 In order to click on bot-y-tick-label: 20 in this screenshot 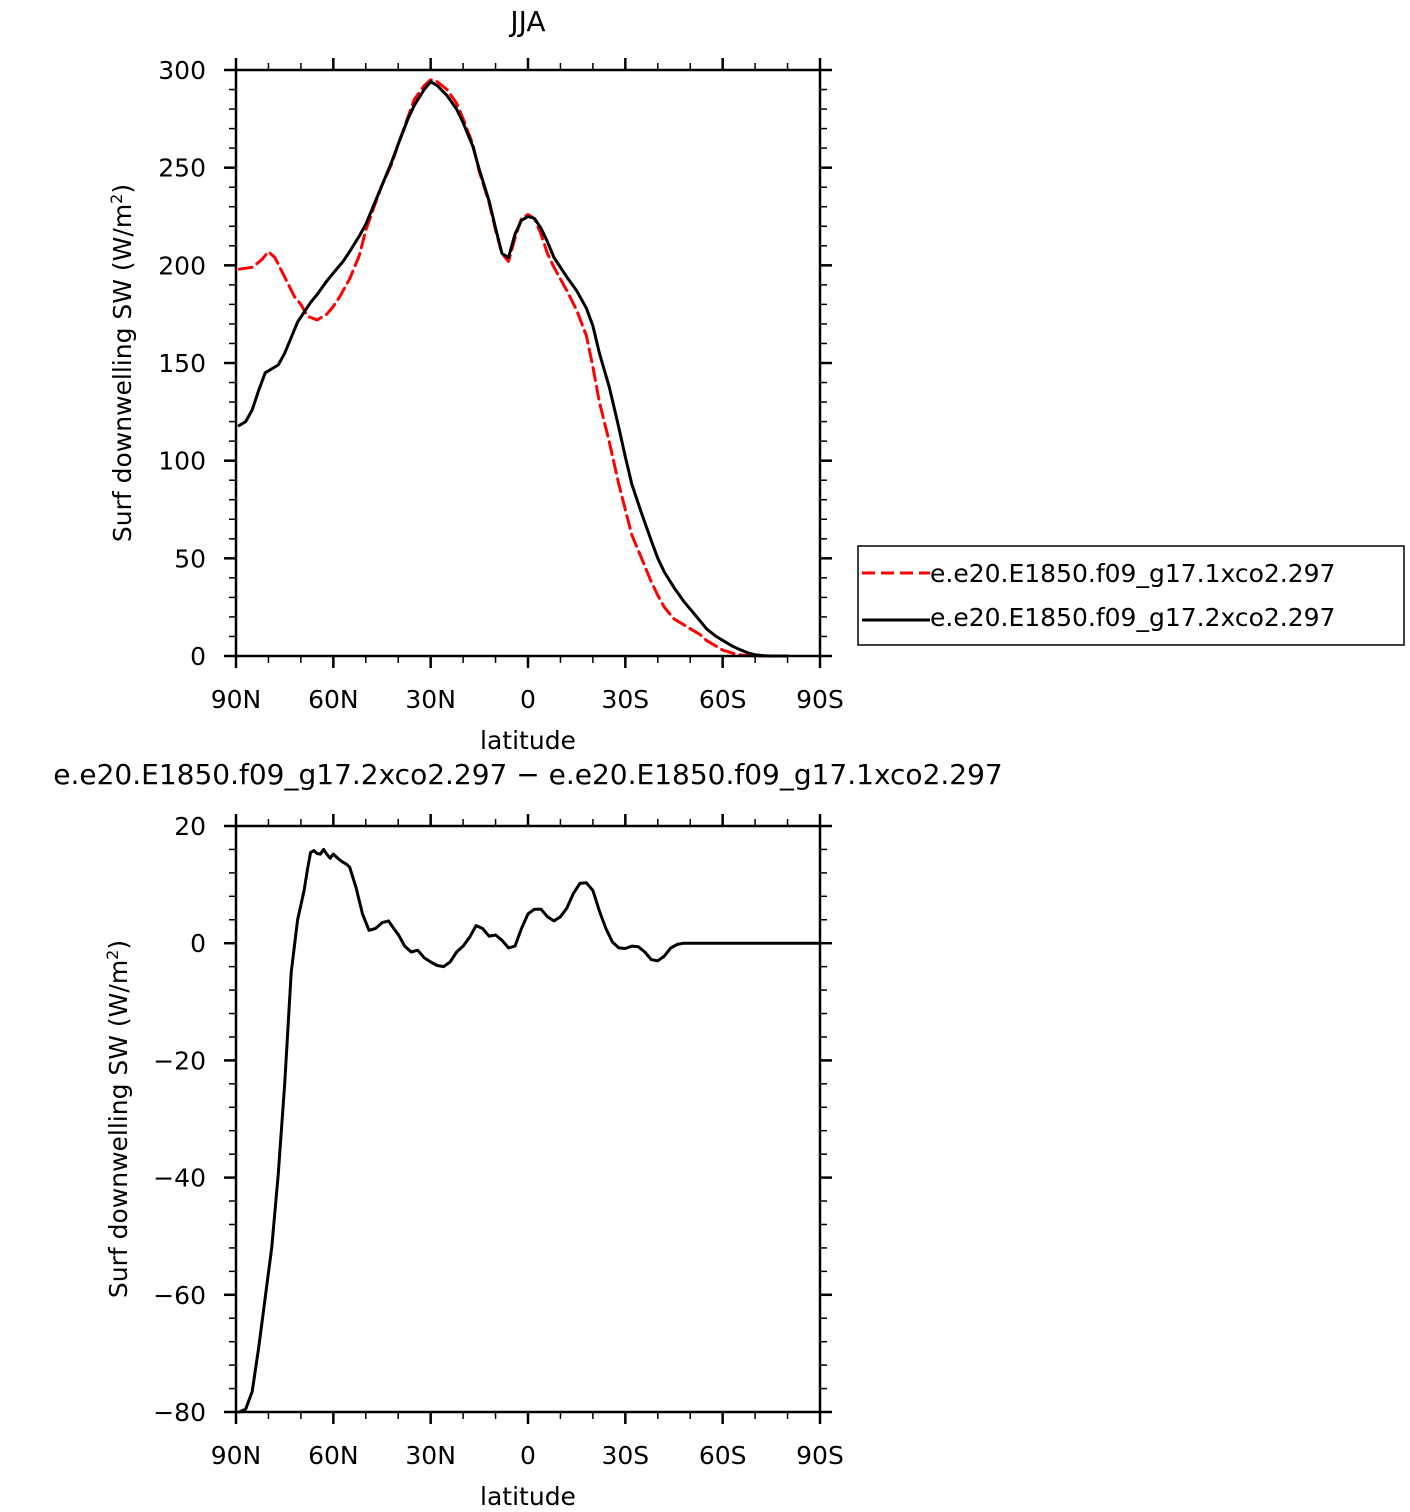, I will do `click(190, 826)`.